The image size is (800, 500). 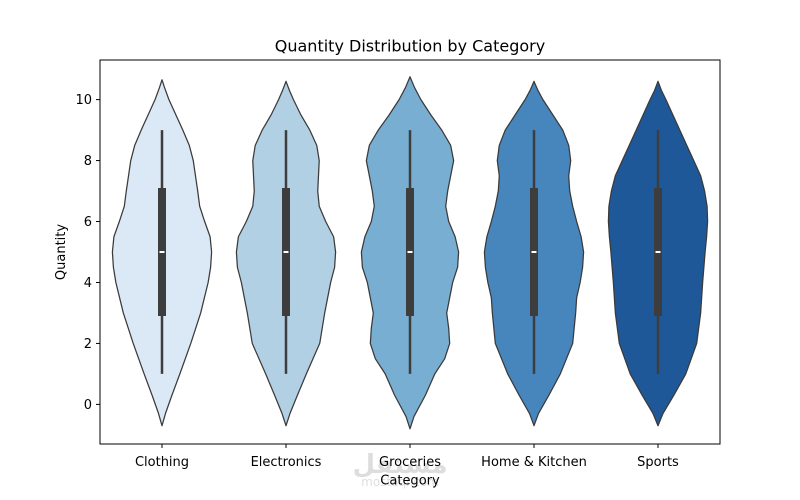 What do you see at coordinates (658, 462) in the screenshot?
I see `x-tick-label: Sports` at bounding box center [658, 462].